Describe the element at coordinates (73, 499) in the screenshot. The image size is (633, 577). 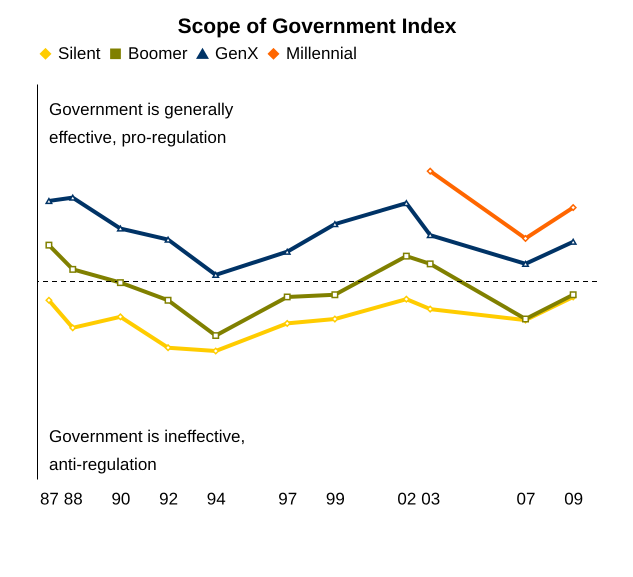
I see `x-tick-label: 88` at that location.